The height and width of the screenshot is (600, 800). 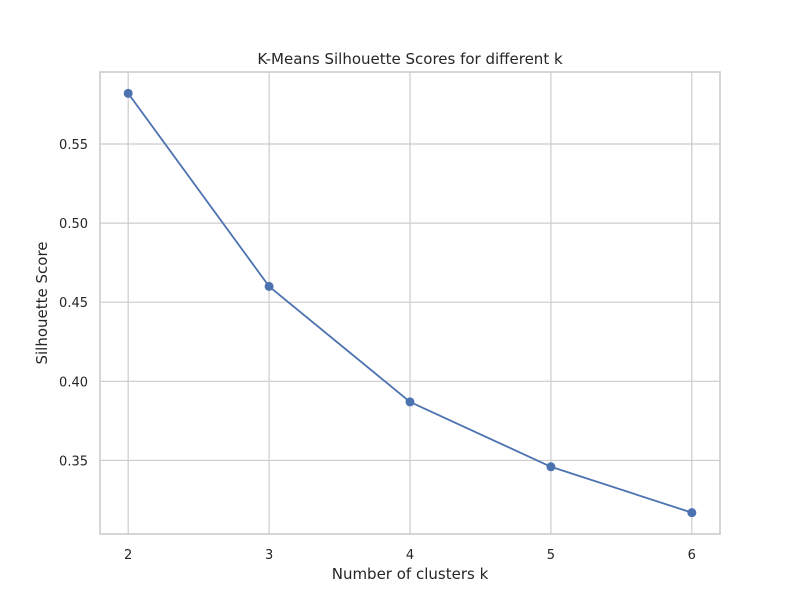 I want to click on y-tick-label: 0.50, so click(x=73, y=224).